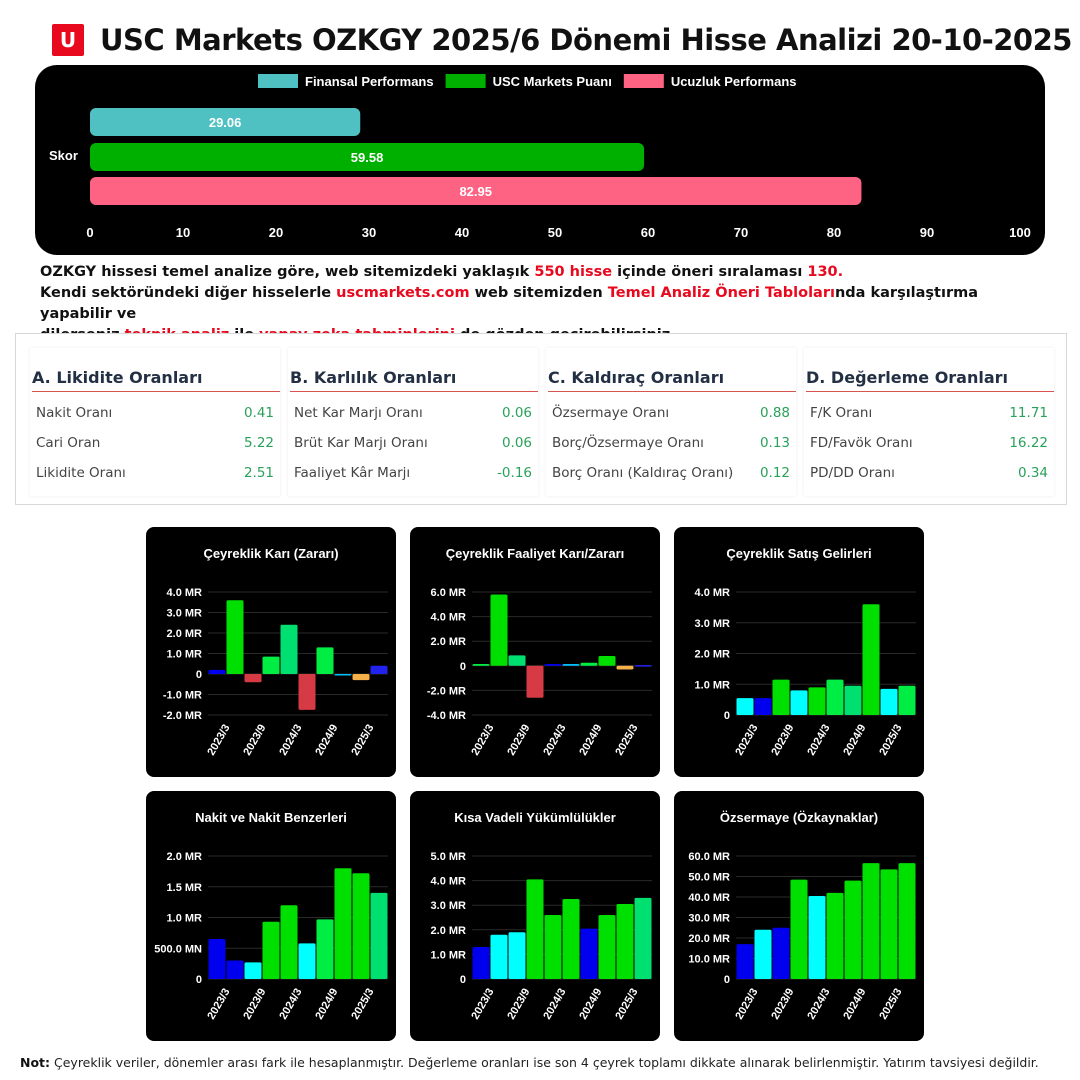 Image resolution: width=1080 pixels, height=1080 pixels. I want to click on x-tick-label: 10, so click(183, 232).